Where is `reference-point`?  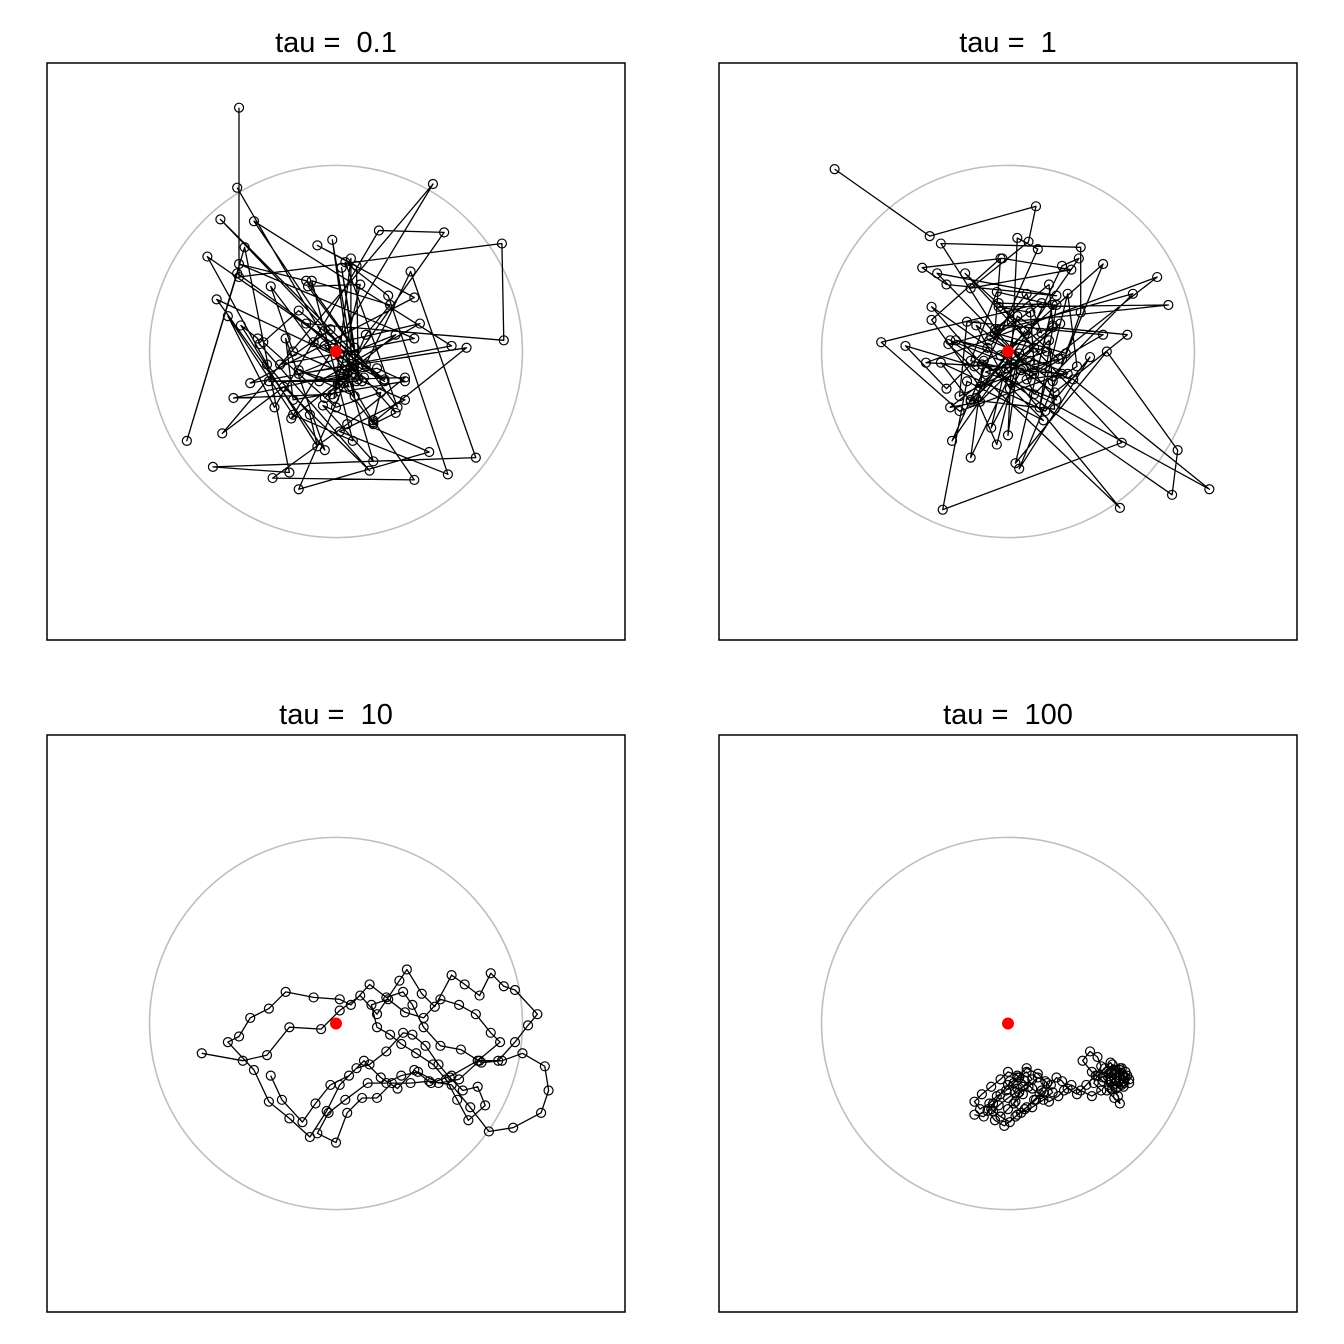
reference-point is located at coordinates (1008, 1023).